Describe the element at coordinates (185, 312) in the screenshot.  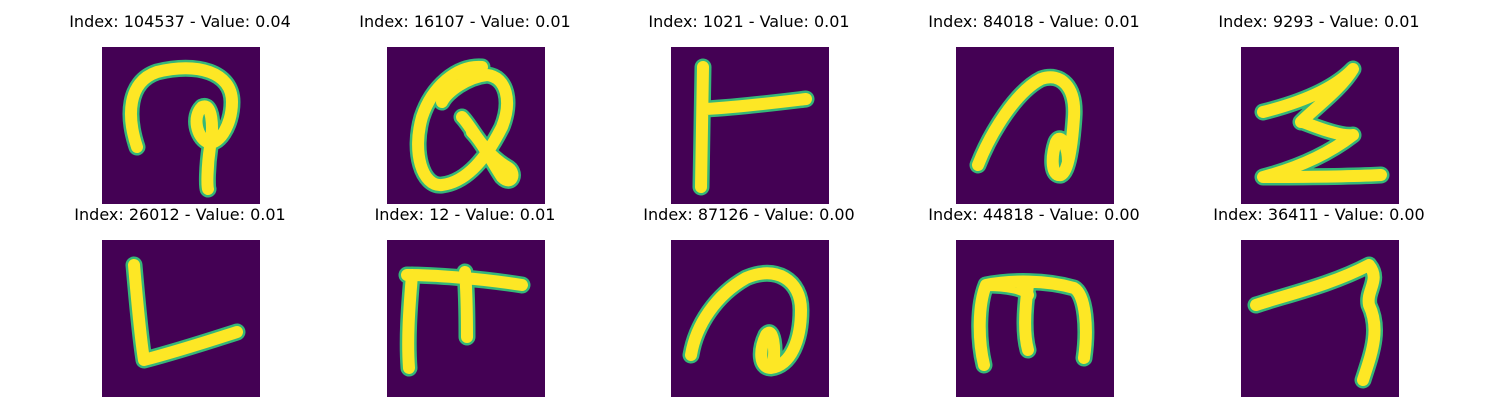
I see `glyph-f-image` at that location.